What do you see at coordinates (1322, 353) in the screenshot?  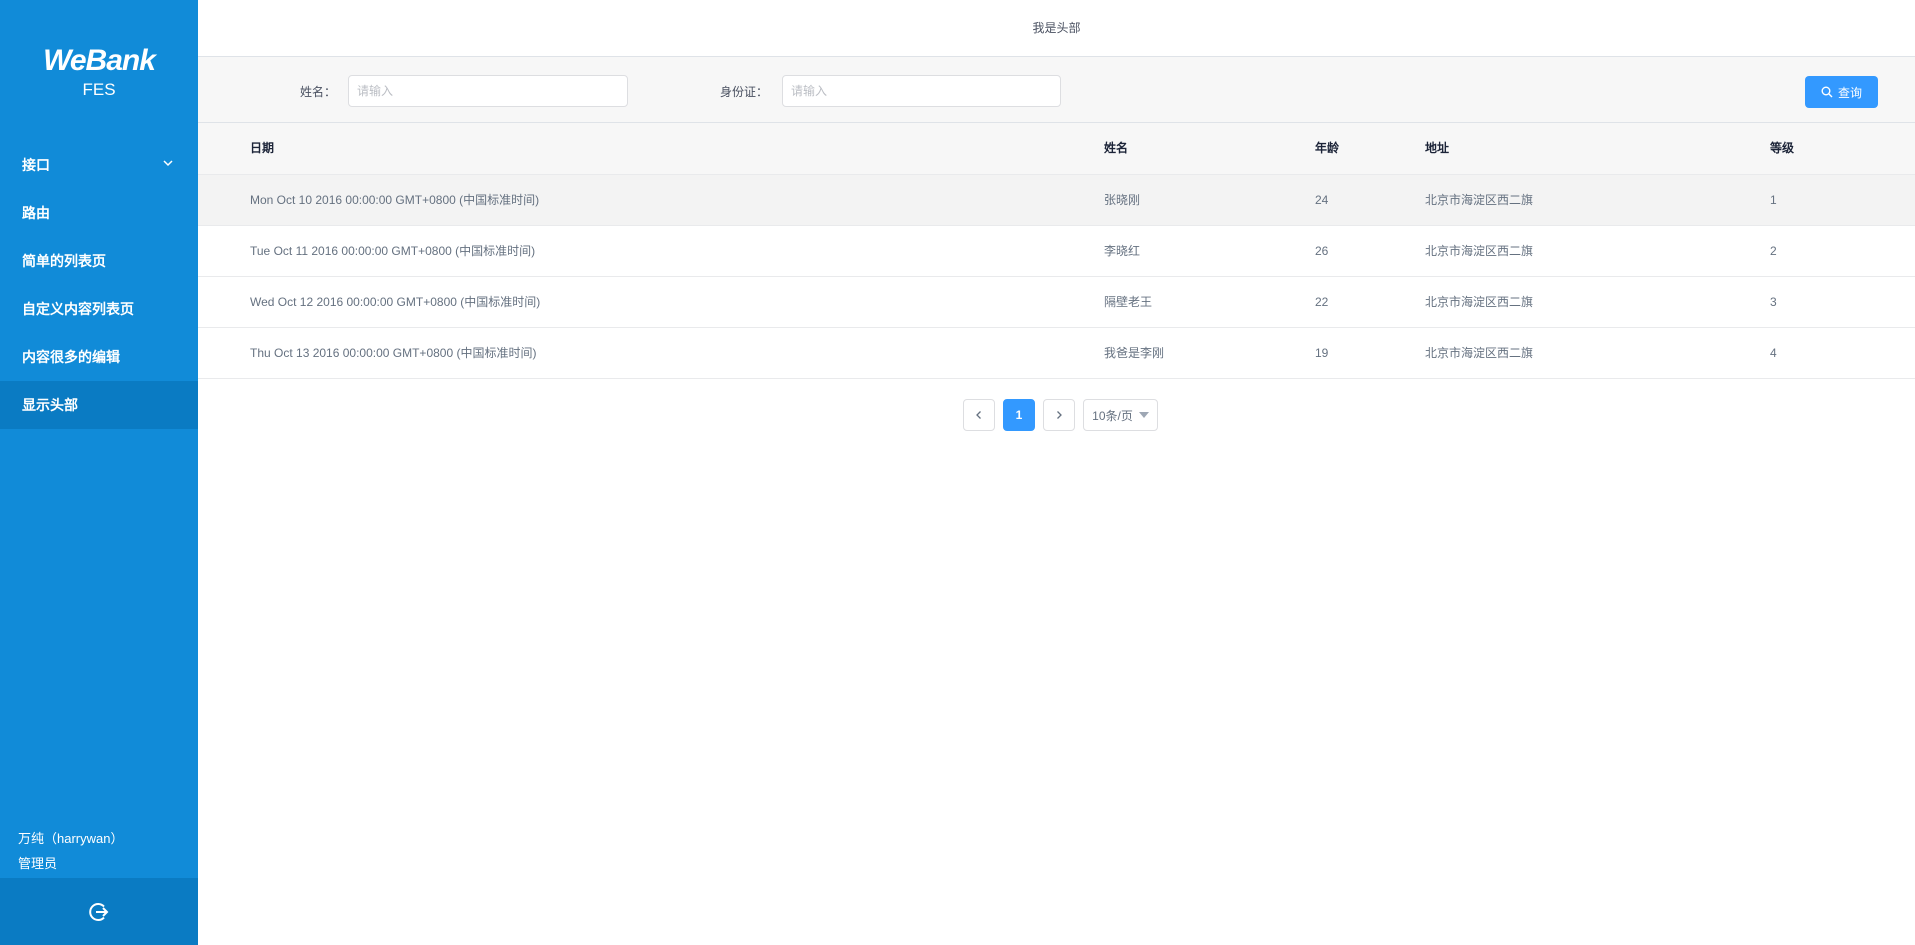 I see `cell-age: 19` at bounding box center [1322, 353].